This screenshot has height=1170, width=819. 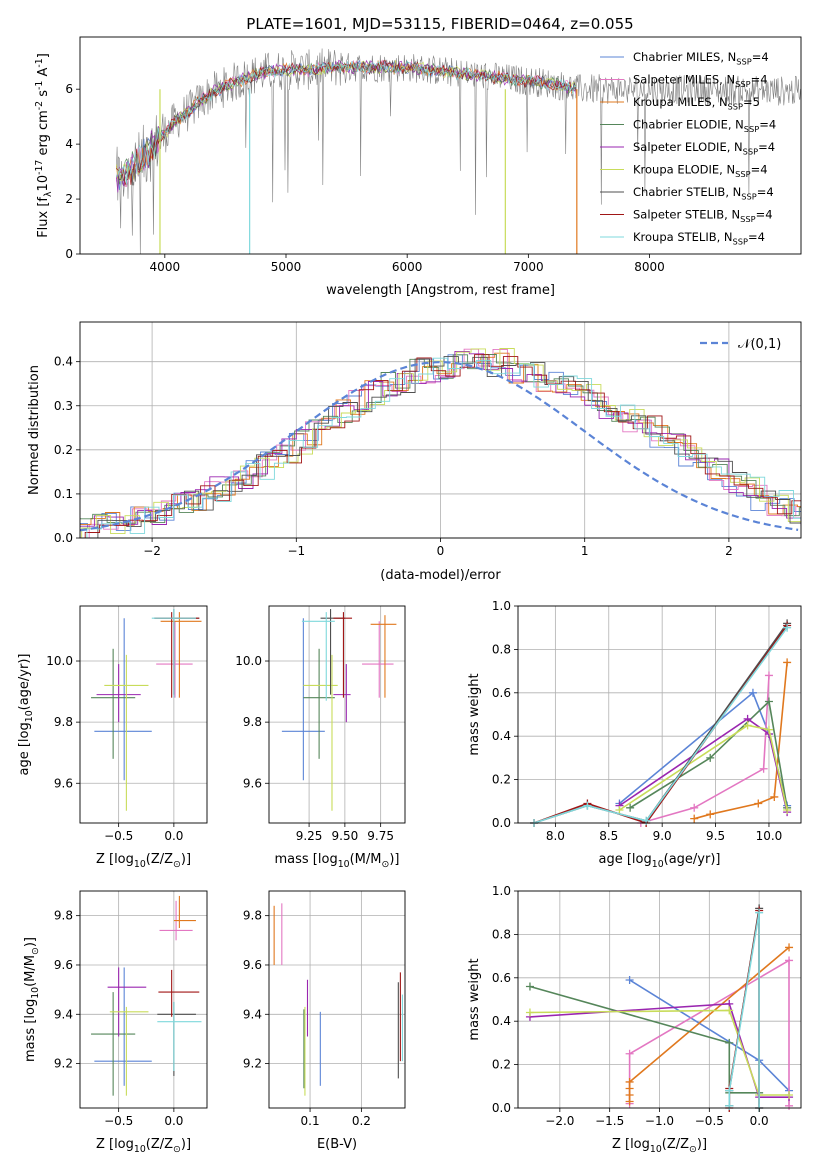 I want to click on x-tick-label: −2.0, so click(x=559, y=1121).